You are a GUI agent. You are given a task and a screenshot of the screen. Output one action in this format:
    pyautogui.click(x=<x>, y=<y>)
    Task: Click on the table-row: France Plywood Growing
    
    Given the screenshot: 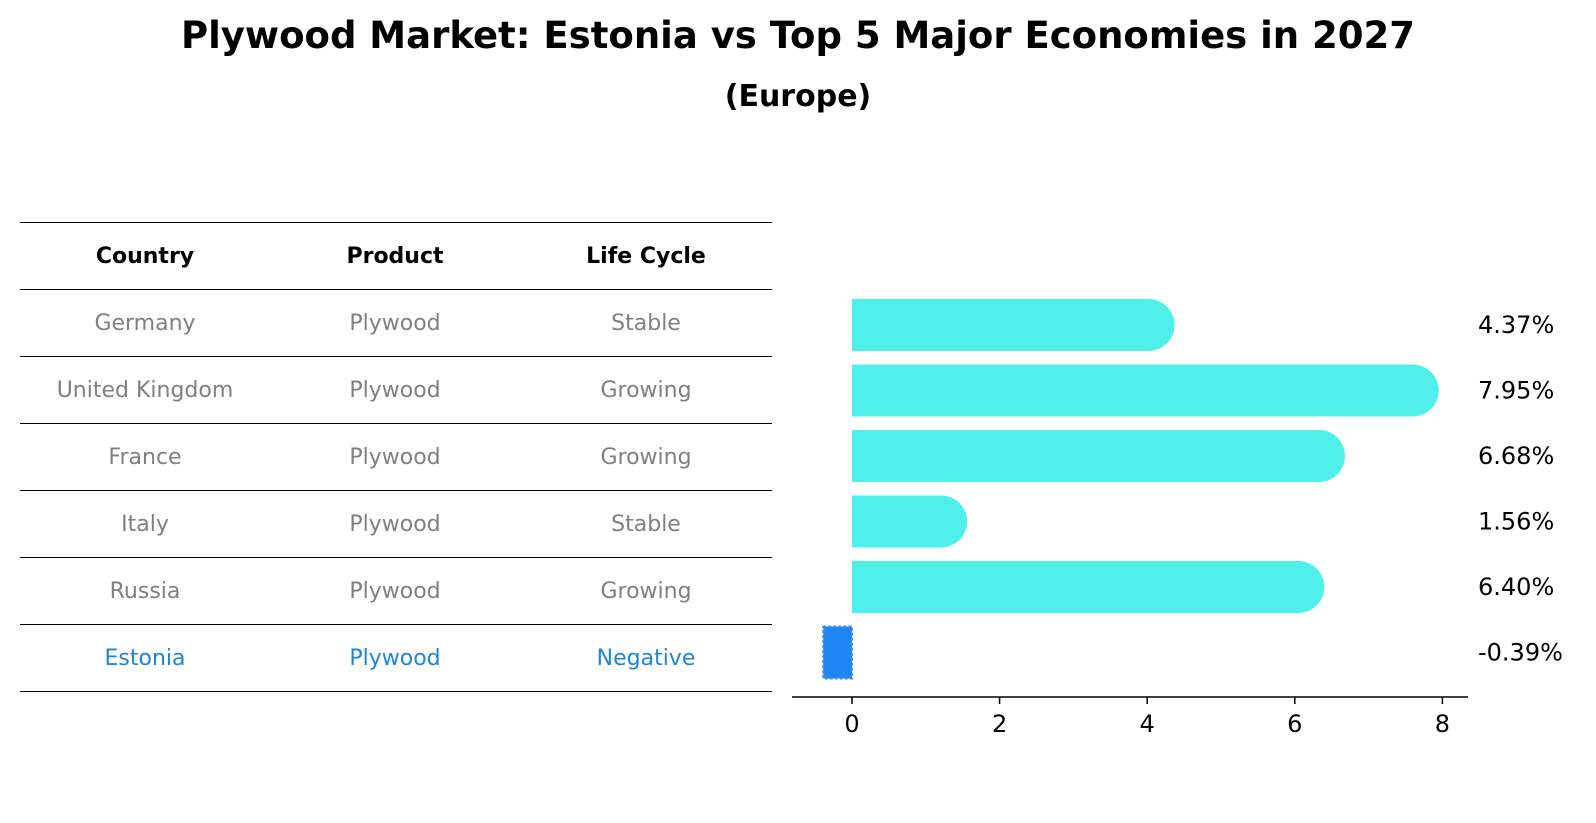 What is the action you would take?
    pyautogui.click(x=396, y=456)
    